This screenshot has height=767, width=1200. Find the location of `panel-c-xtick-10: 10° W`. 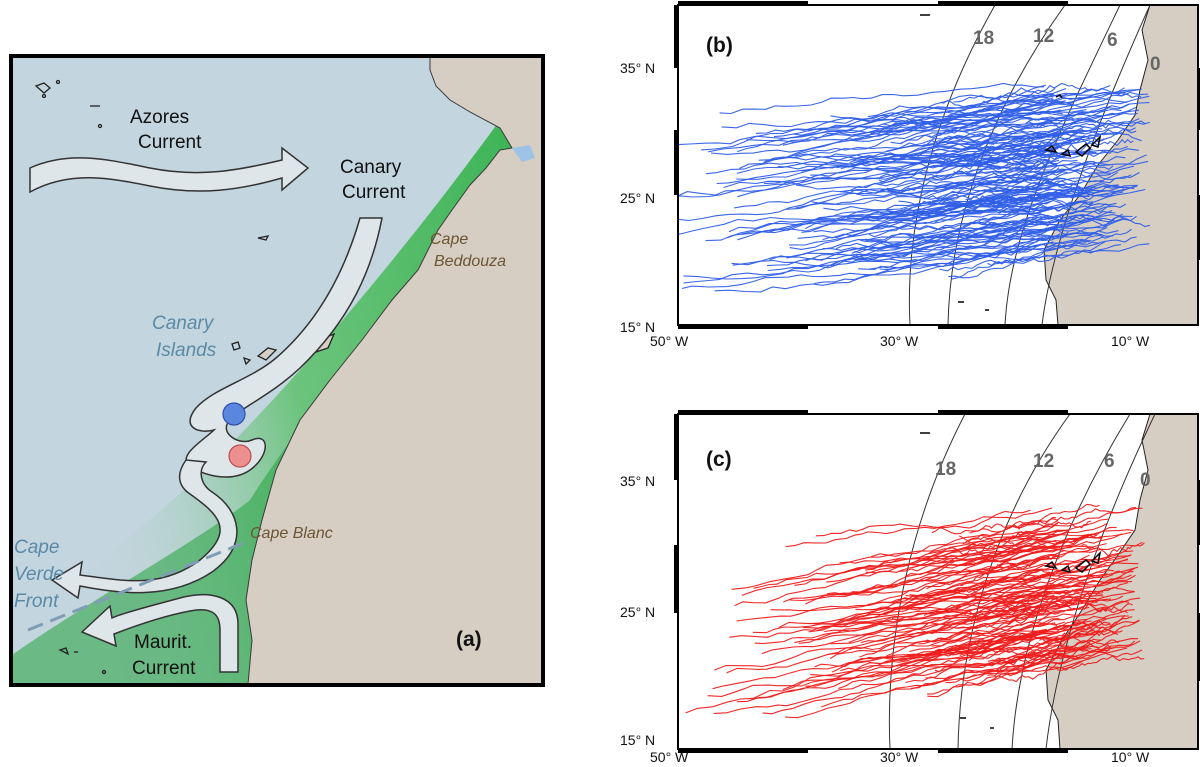

panel-c-xtick-10: 10° W is located at coordinates (1130, 757).